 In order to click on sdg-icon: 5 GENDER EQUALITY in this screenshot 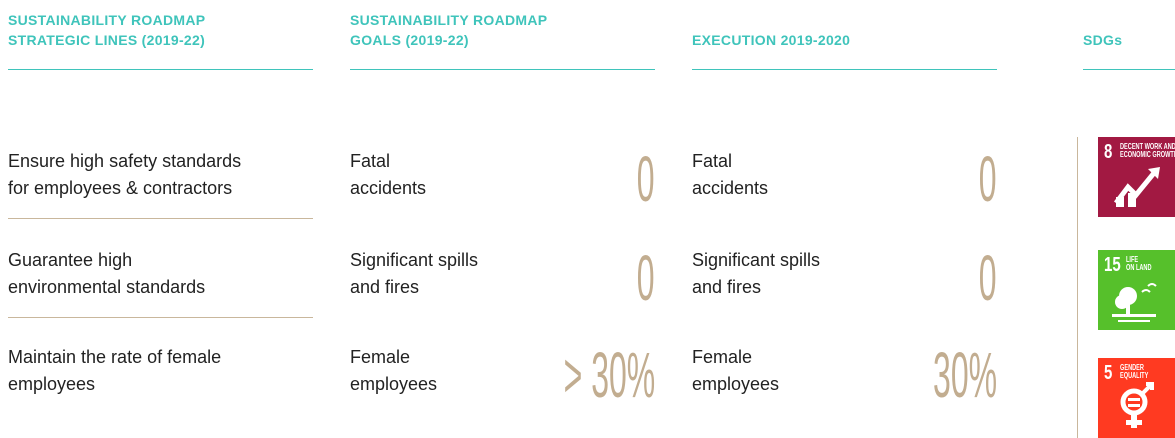, I will do `click(1136, 398)`.